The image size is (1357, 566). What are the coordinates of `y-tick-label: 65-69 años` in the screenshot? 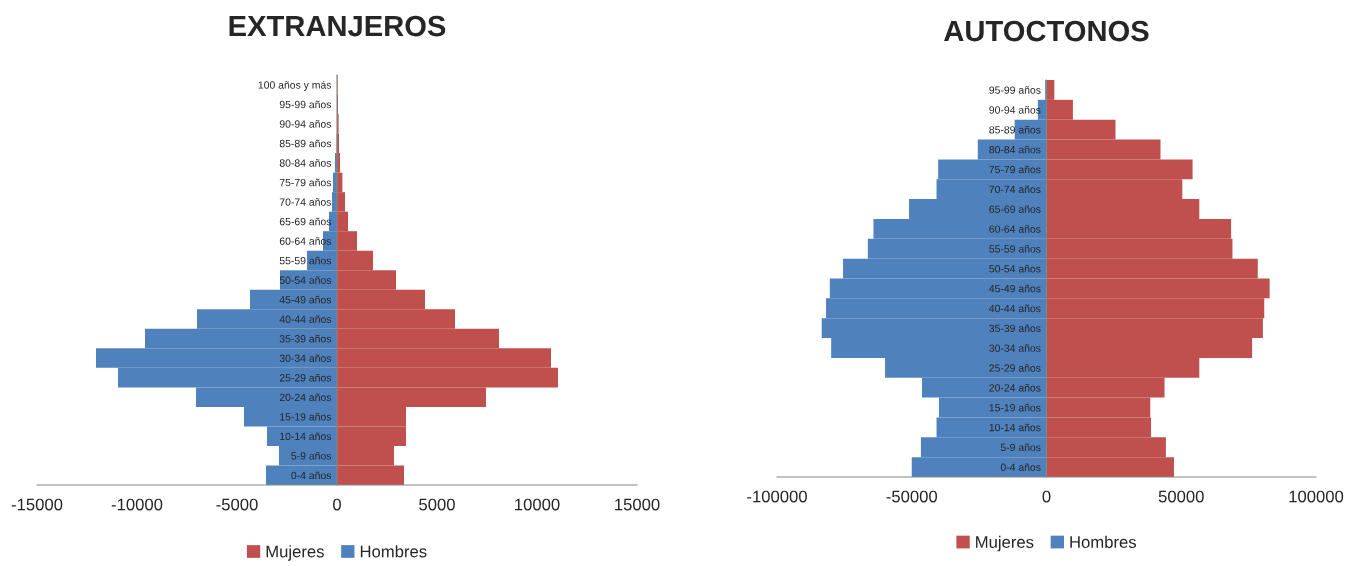 It's located at (1015, 209).